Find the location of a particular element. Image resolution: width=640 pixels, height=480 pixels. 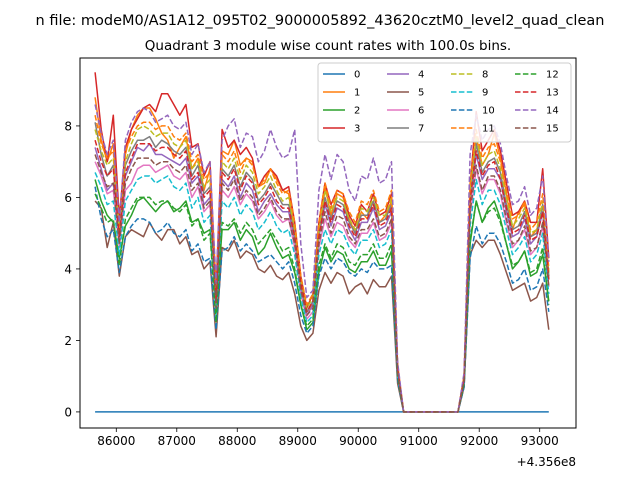

x-tick-label: 91000 is located at coordinates (419, 441).